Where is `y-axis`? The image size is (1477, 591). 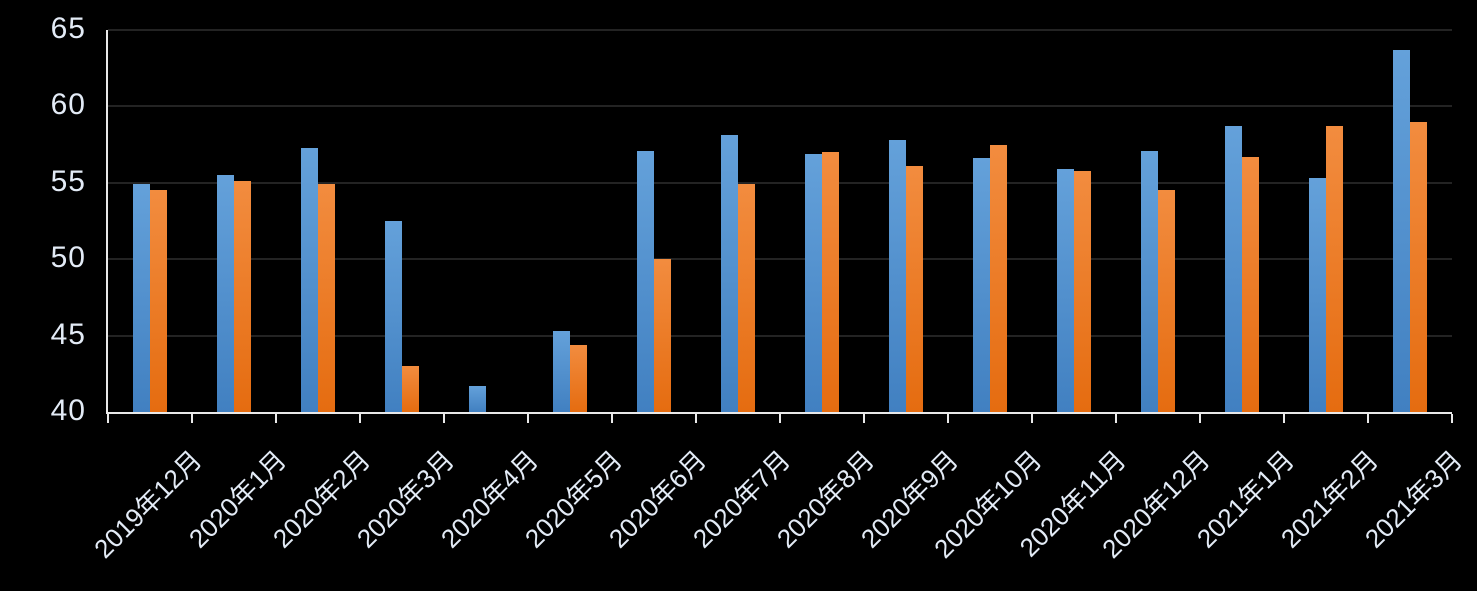 y-axis is located at coordinates (107, 222).